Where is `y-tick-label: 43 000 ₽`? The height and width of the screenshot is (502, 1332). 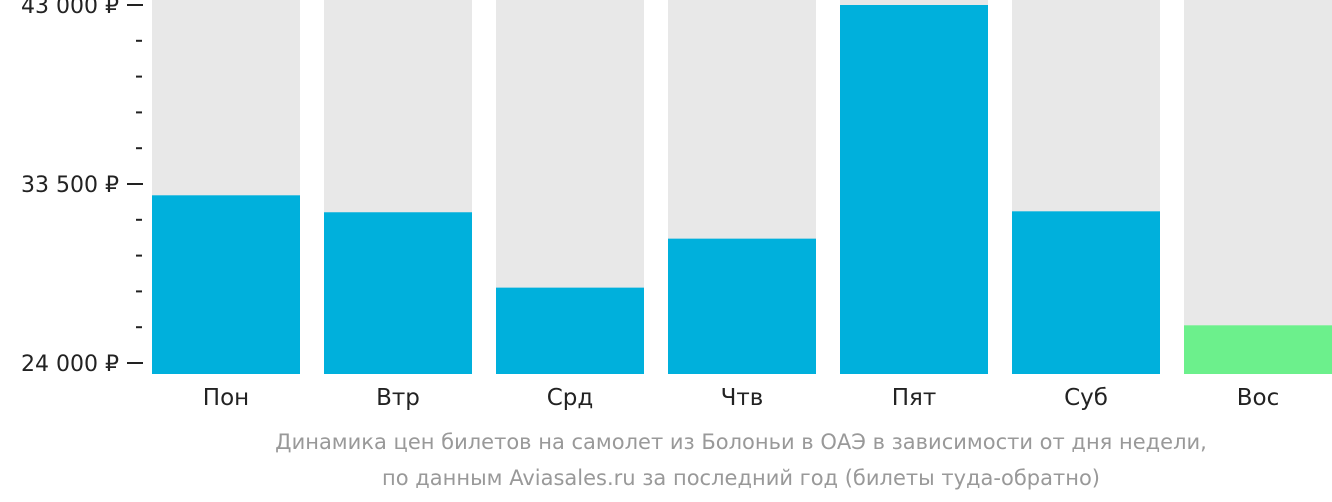 y-tick-label: 43 000 ₽ is located at coordinates (70, 9).